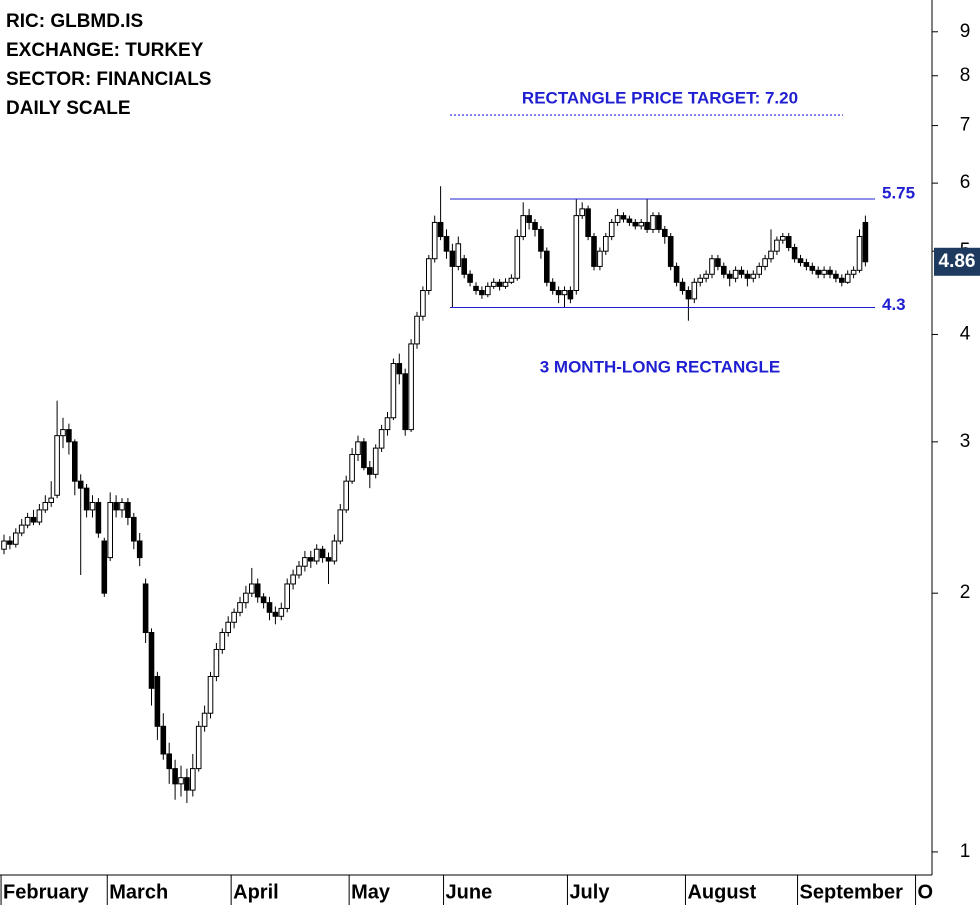 This screenshot has height=905, width=980. I want to click on x-tick-label: March, so click(138, 892).